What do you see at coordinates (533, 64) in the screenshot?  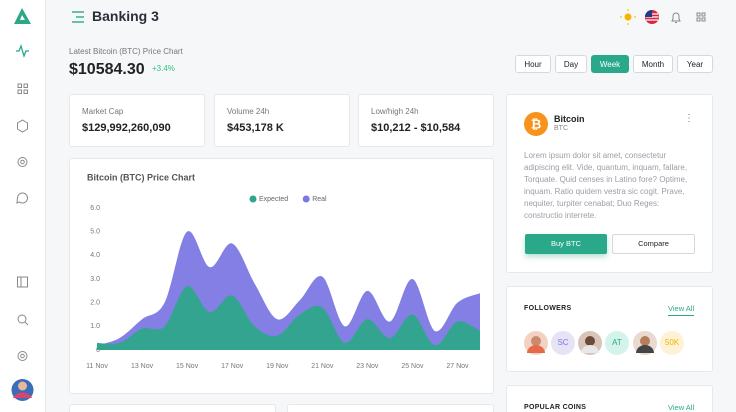 I see `period-button: Hour` at bounding box center [533, 64].